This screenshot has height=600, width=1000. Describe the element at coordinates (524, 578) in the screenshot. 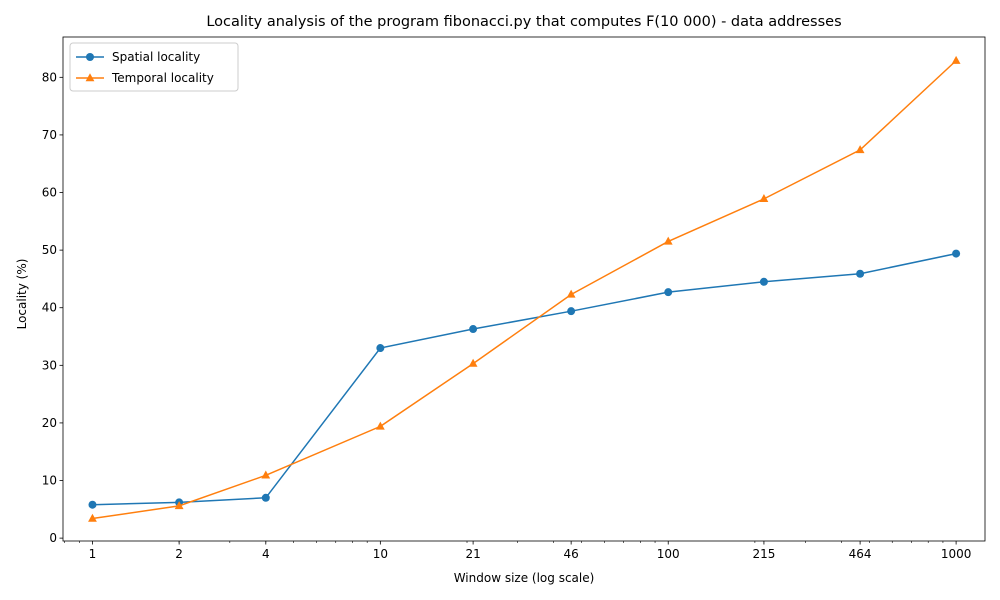

I see `x-axis-label: Window size (log scale)` at that location.